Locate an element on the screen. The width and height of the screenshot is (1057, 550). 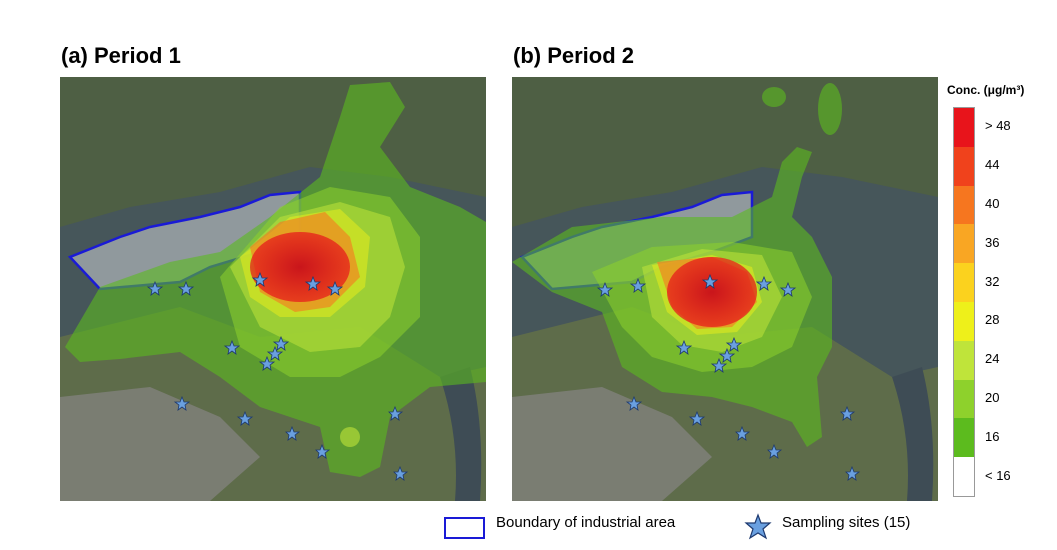
legend-label: 36 is located at coordinates (992, 242).